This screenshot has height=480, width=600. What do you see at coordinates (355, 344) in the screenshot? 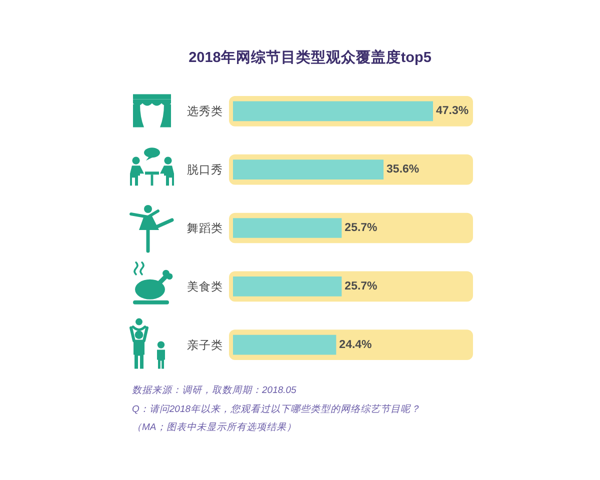
I see `data-label: 24.4%` at bounding box center [355, 344].